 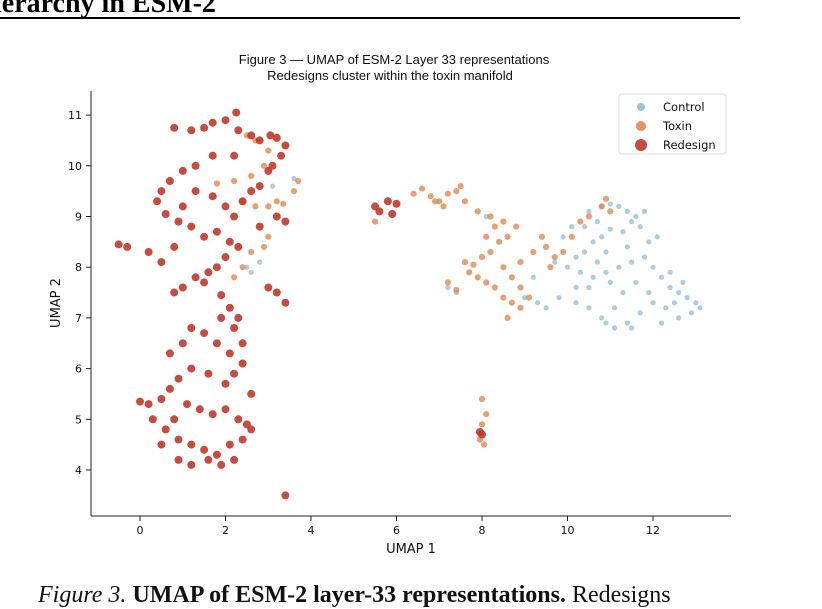 What do you see at coordinates (396, 530) in the screenshot?
I see `x-tick-label: 6` at bounding box center [396, 530].